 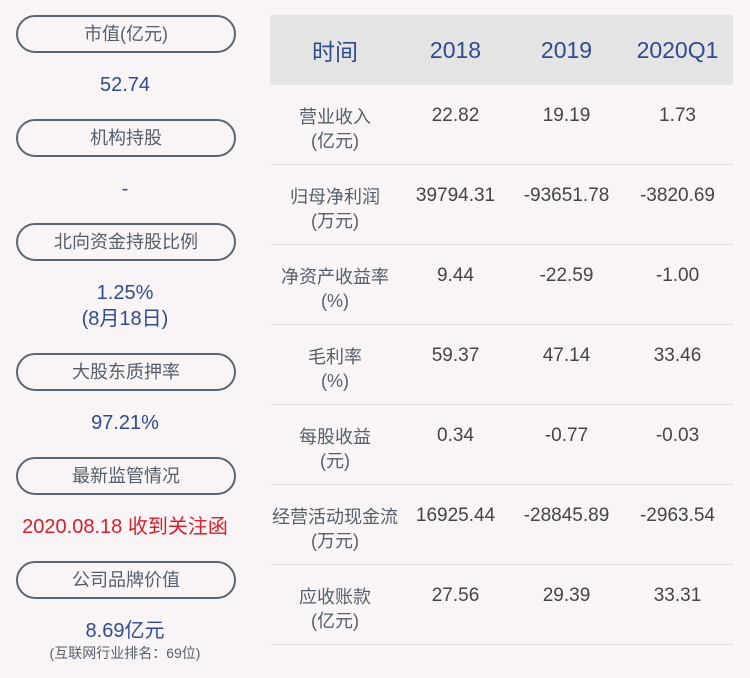 I want to click on row-label: 经营活动现金流 (万元), so click(x=335, y=519).